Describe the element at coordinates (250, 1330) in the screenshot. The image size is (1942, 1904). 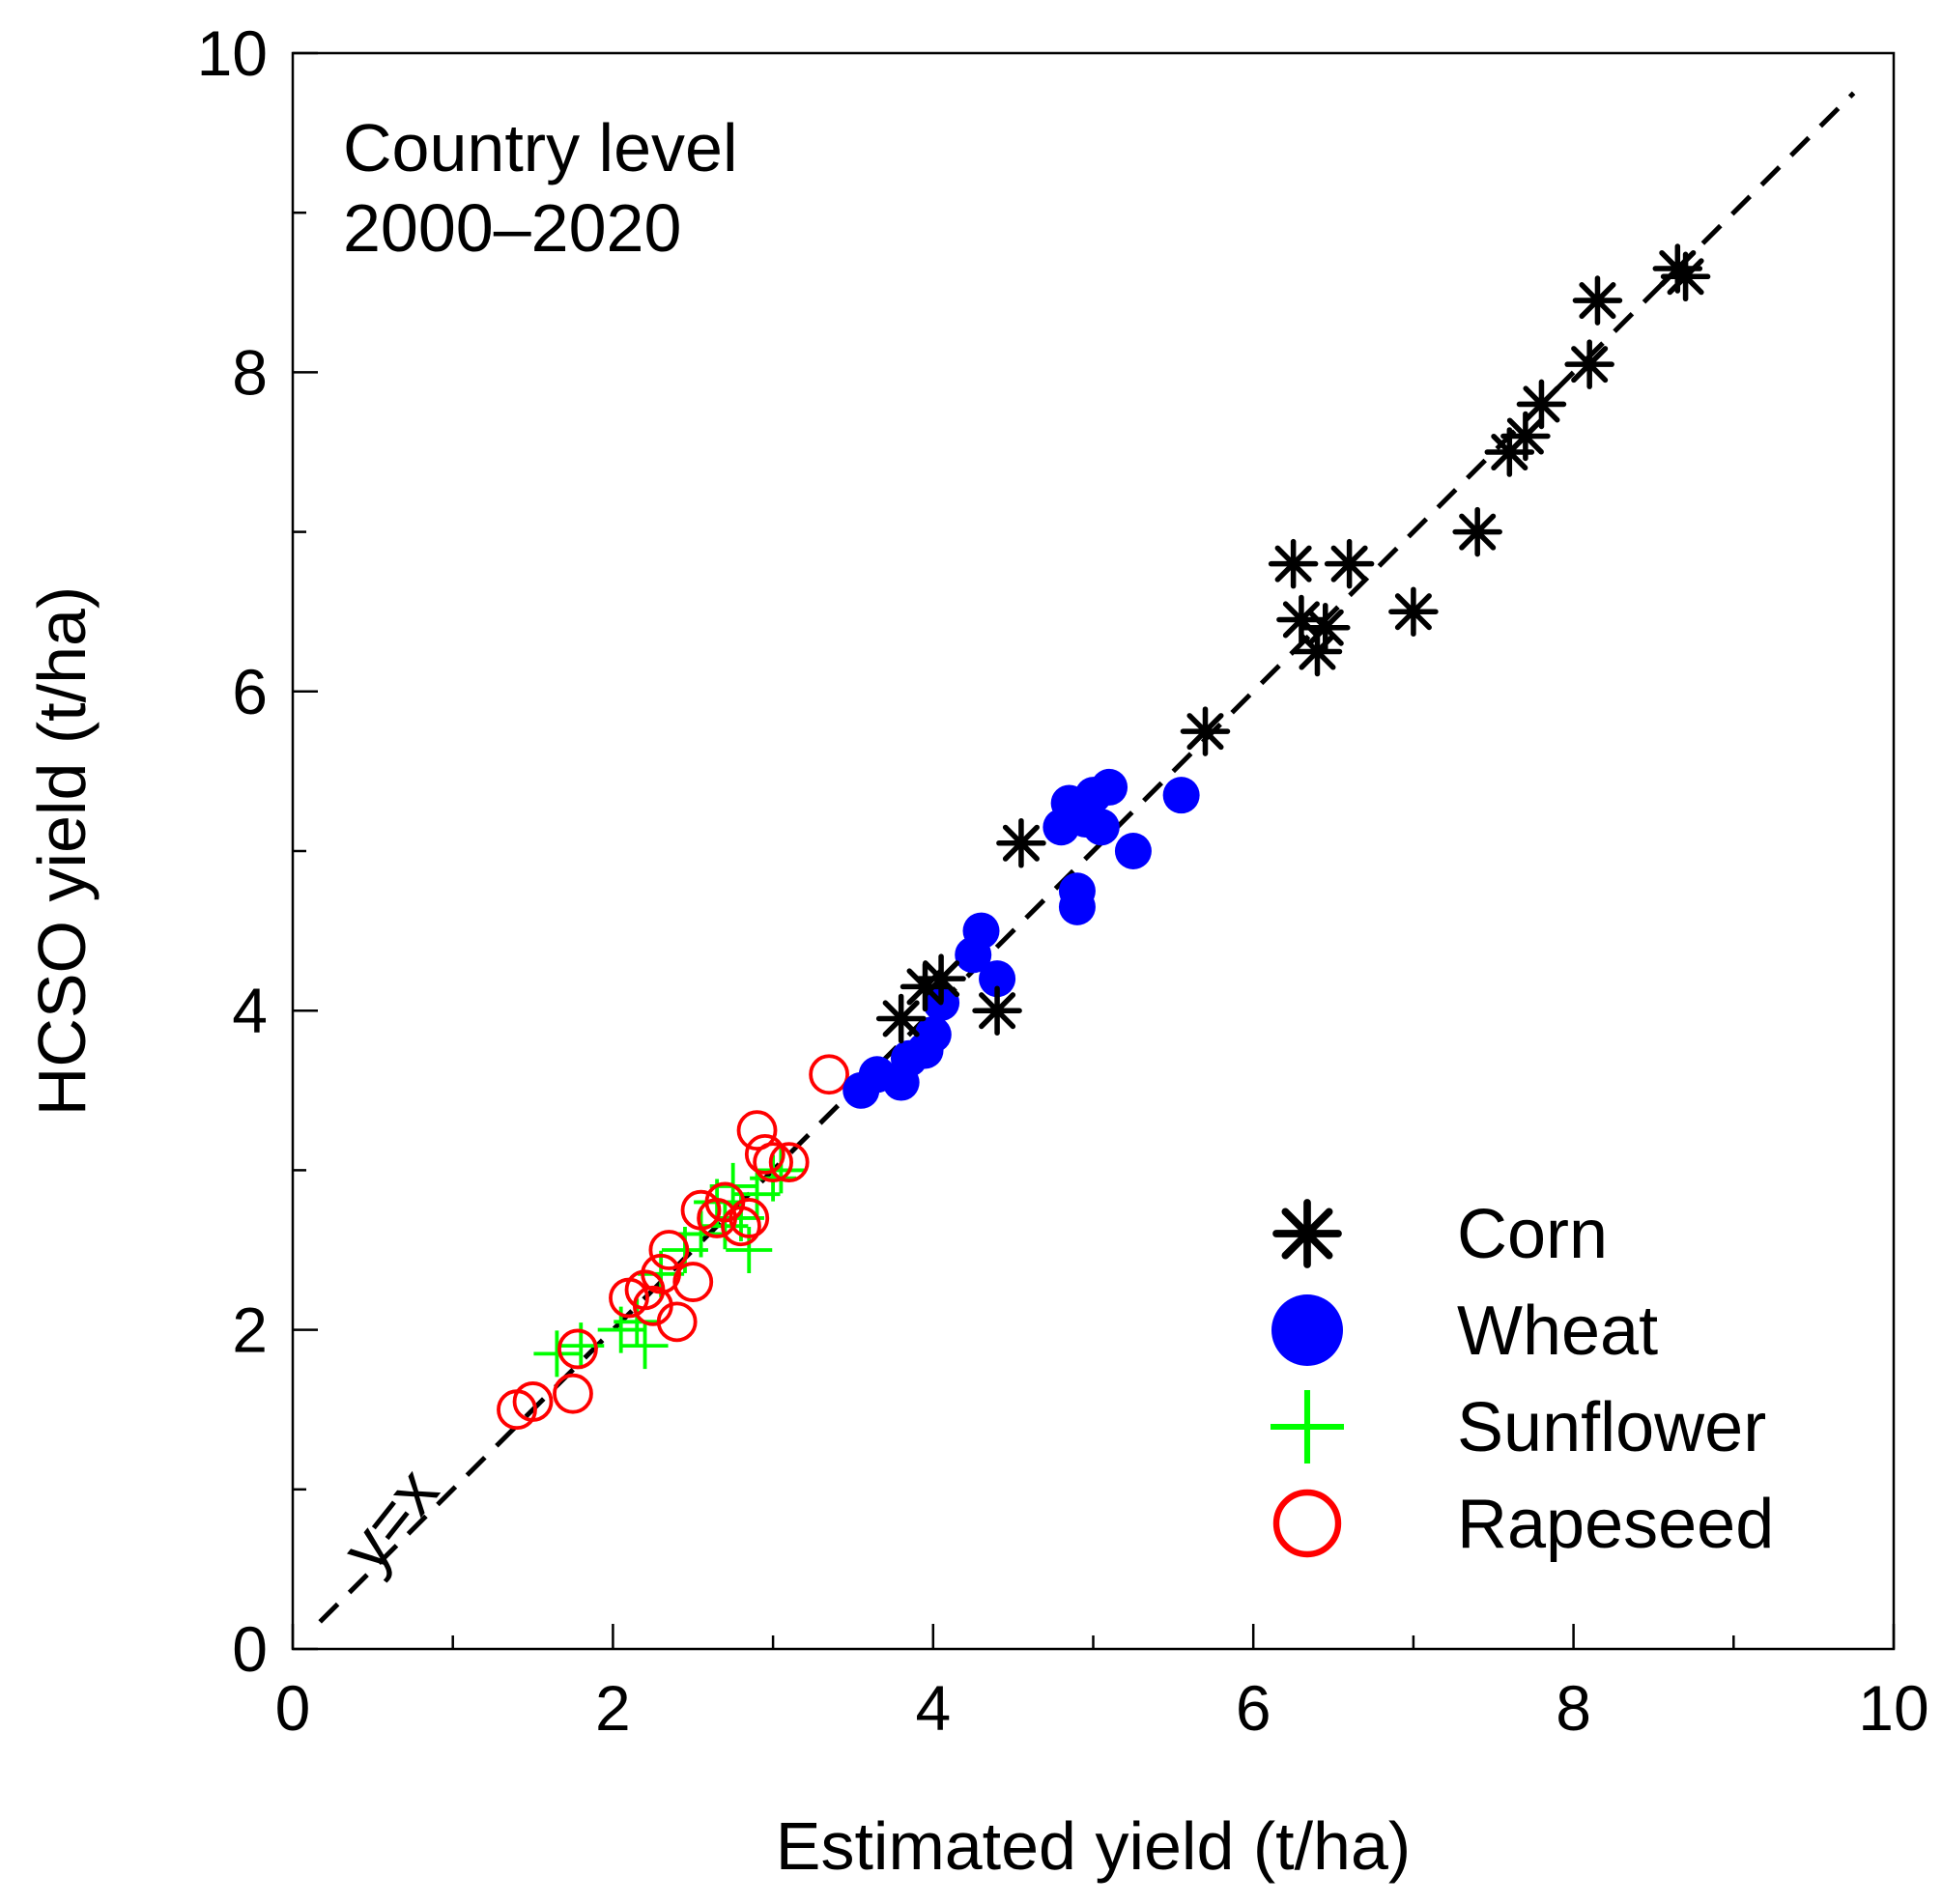
I see `y-tick-label: 2` at that location.